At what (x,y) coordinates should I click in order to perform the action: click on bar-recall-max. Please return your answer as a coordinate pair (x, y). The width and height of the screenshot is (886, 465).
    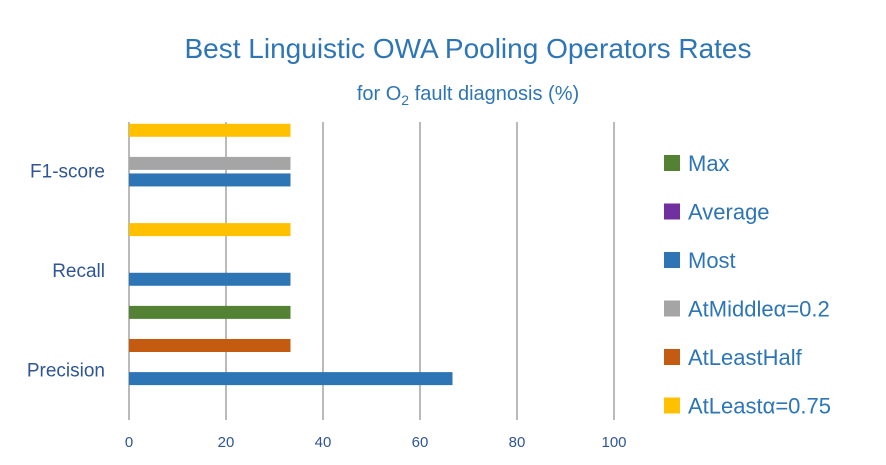
    Looking at the image, I should click on (210, 312).